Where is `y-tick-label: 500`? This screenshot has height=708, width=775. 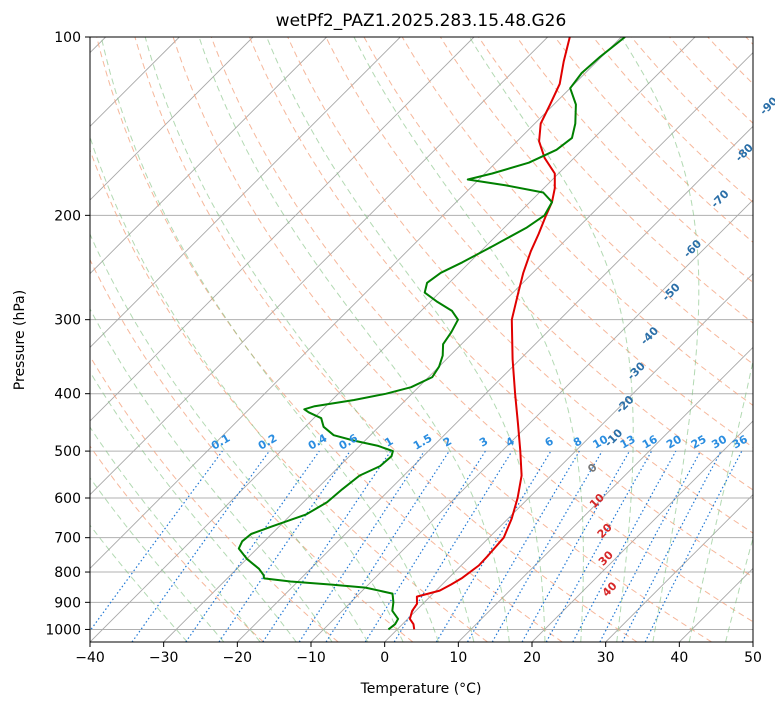 y-tick-label: 500 is located at coordinates (67, 452).